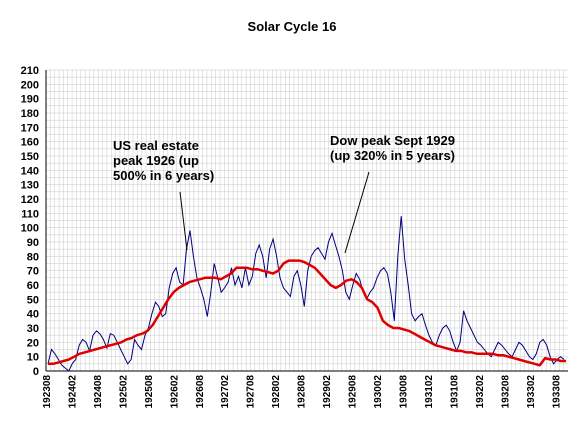 The width and height of the screenshot is (584, 440). I want to click on x-tick-label: 193008, so click(403, 392).